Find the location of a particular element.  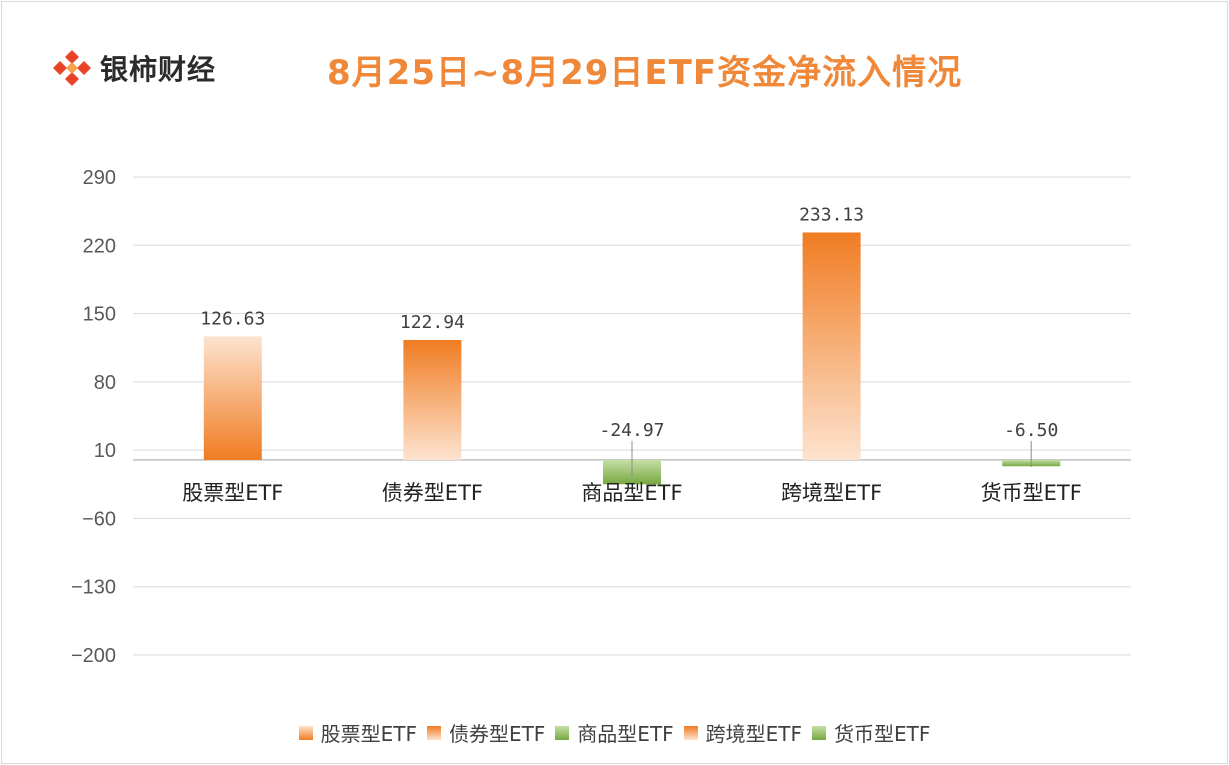

y-tick-label: −200 is located at coordinates (93, 656).